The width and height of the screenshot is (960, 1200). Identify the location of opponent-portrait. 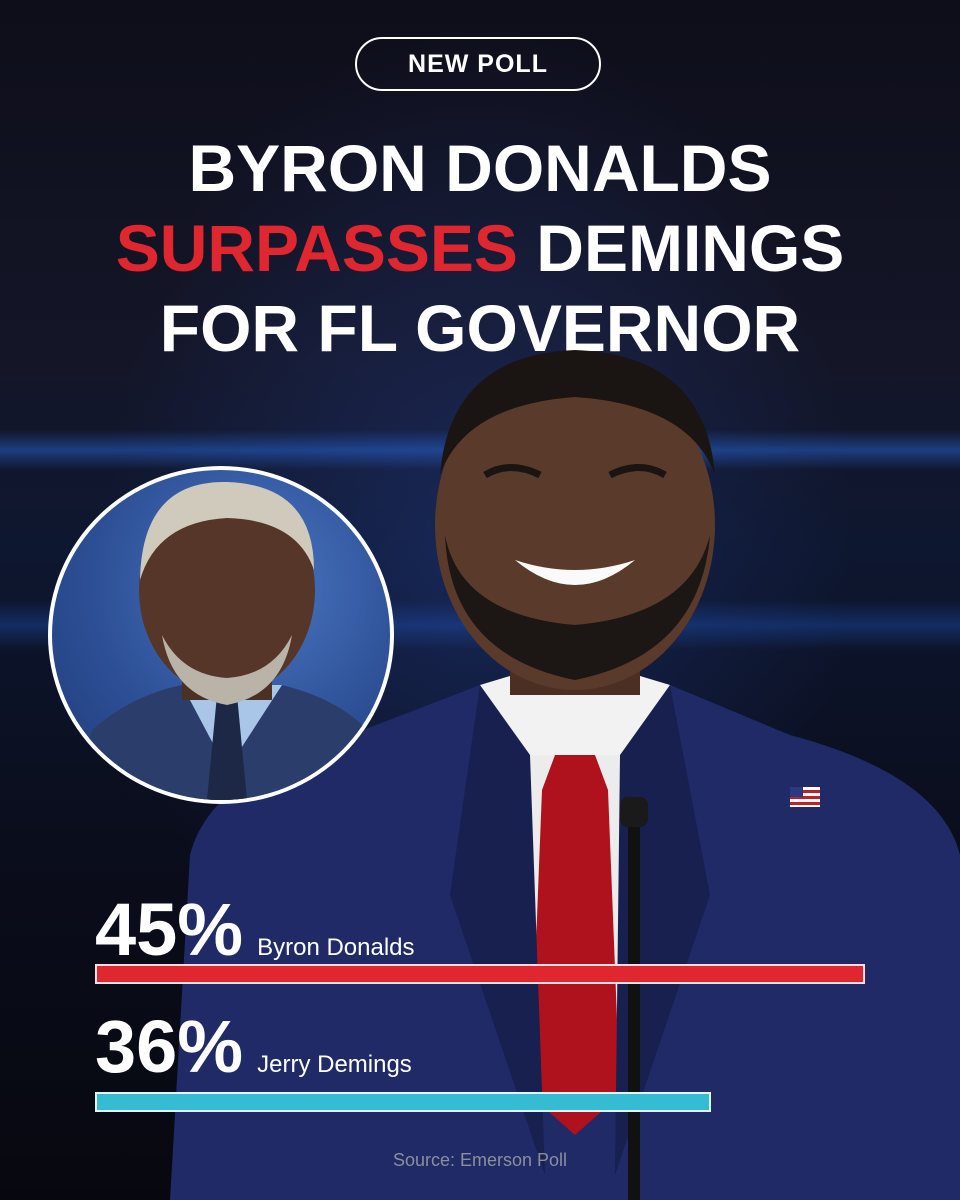
(231, 640).